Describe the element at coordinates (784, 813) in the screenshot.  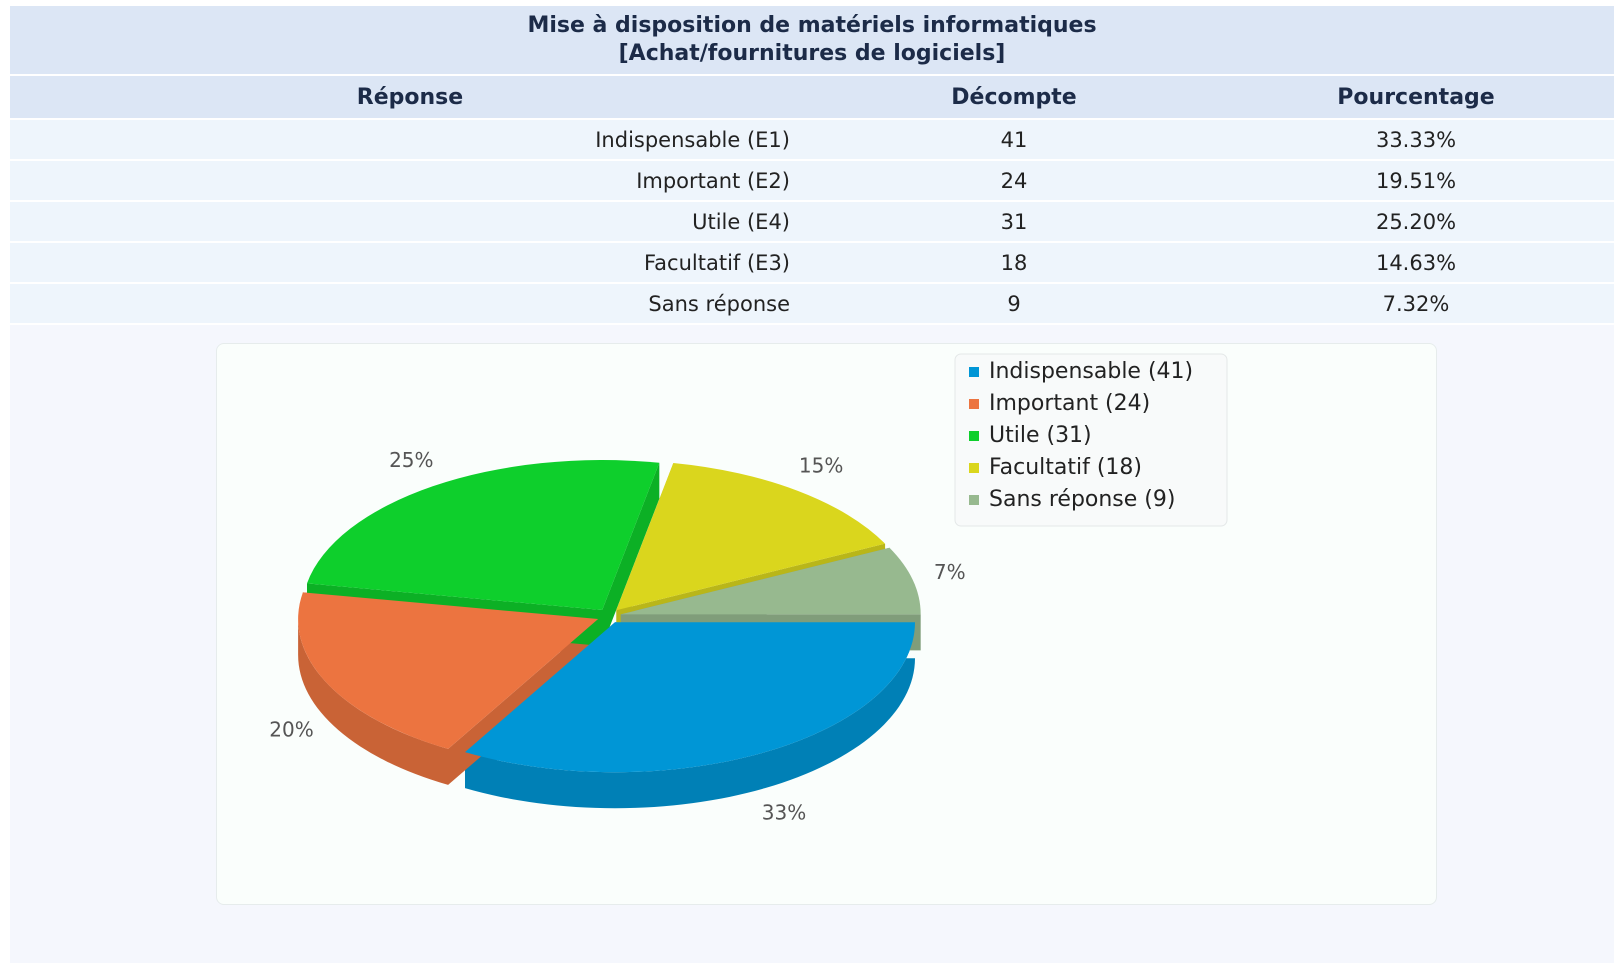
I see `data-label: 33%` at that location.